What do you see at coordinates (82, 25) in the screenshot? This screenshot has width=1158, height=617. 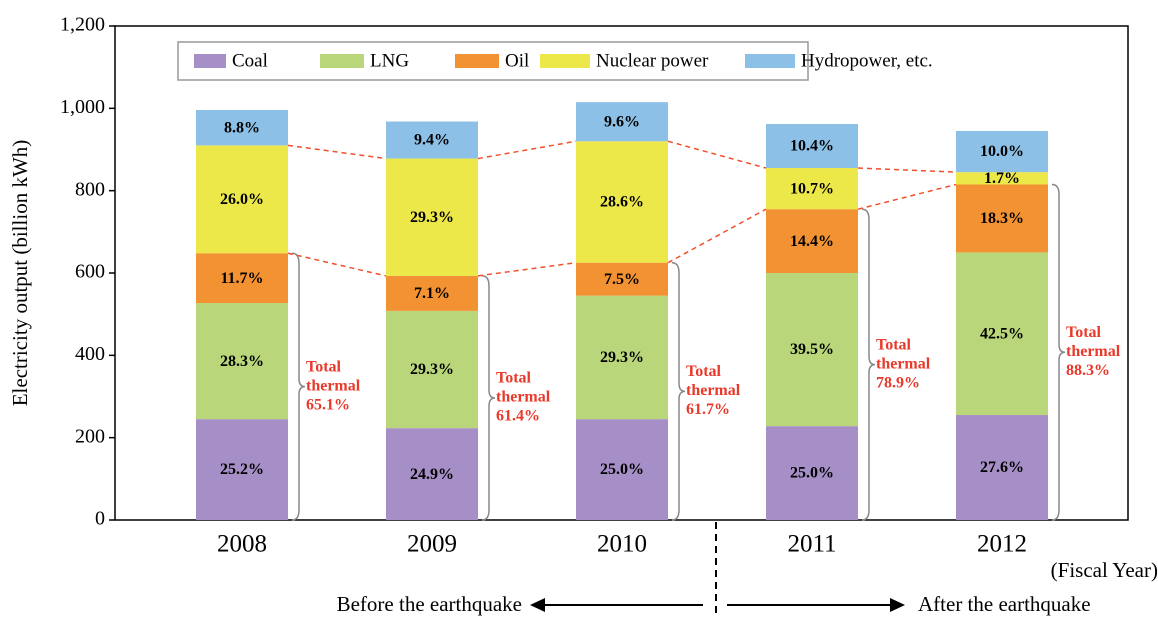 I see `y-tick-label: 1,200` at bounding box center [82, 25].